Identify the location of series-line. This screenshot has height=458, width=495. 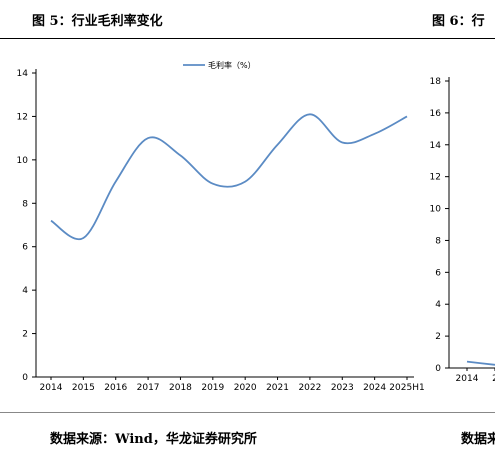
(480, 363).